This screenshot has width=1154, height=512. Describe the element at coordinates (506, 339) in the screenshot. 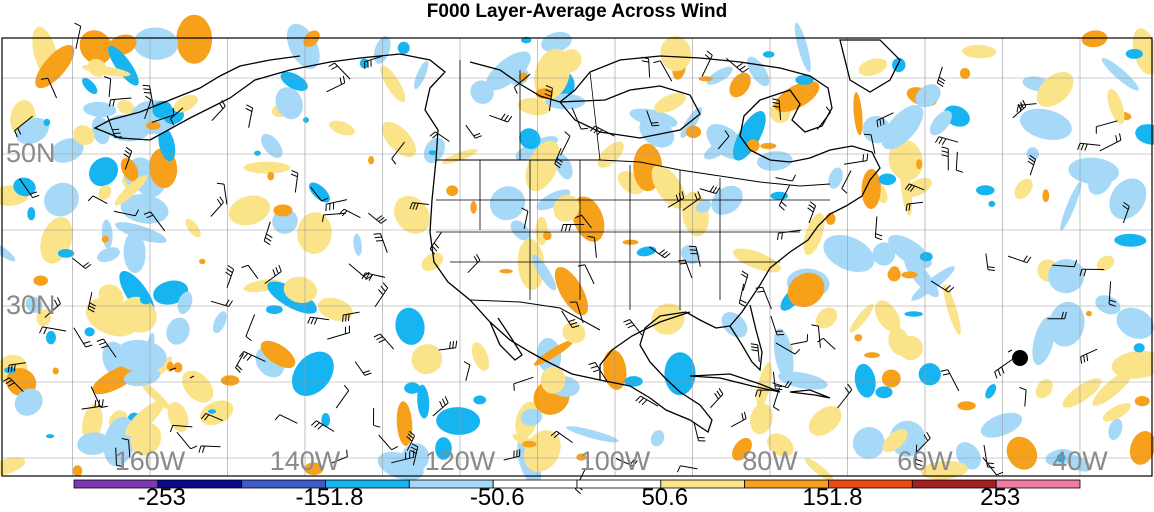

I see `baja-california` at that location.